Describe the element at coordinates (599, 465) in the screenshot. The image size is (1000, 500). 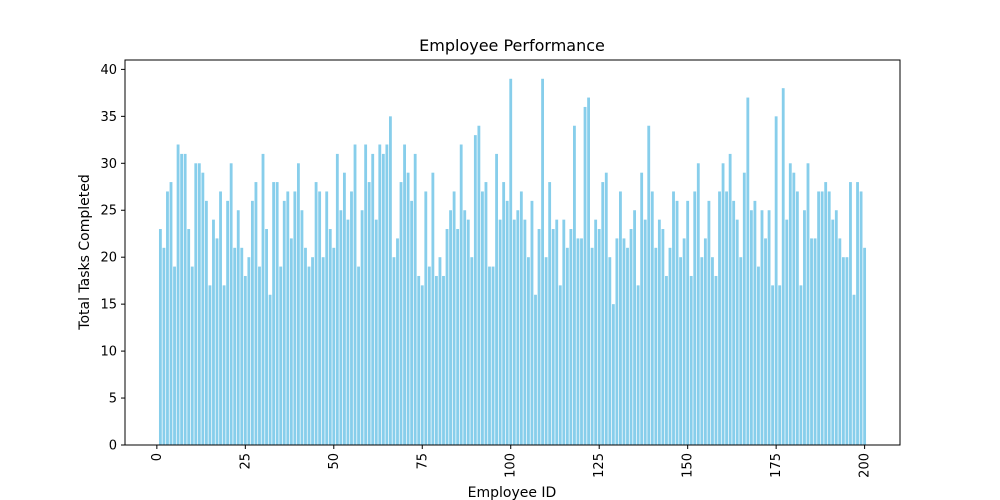
I see `x-tick-label: 125` at that location.